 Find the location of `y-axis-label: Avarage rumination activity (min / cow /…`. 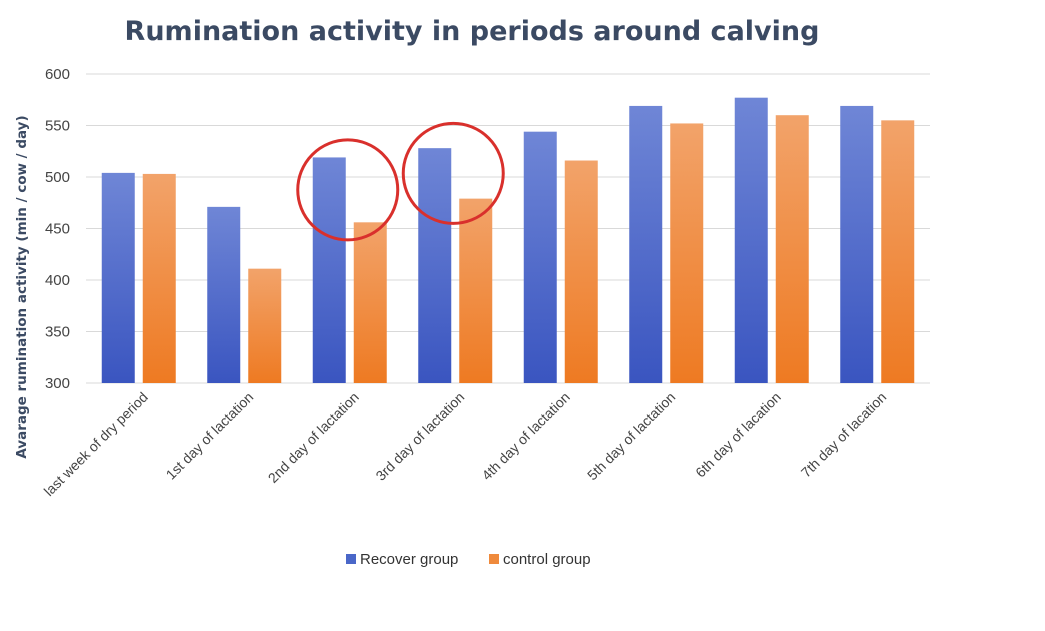

y-axis-label: Avarage rumination activity (min / cow /… is located at coordinates (22, 286).